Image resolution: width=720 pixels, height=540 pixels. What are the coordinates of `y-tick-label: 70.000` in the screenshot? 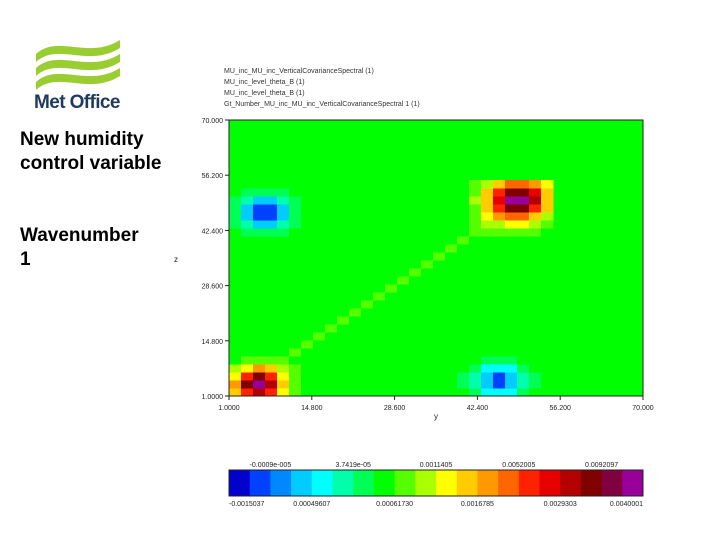 It's located at (213, 121).